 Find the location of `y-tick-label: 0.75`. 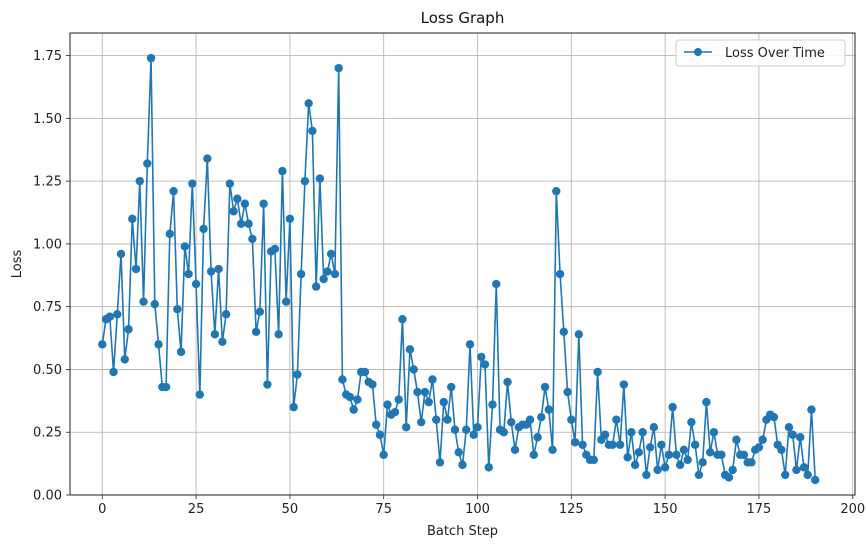

y-tick-label: 0.75 is located at coordinates (47, 307).